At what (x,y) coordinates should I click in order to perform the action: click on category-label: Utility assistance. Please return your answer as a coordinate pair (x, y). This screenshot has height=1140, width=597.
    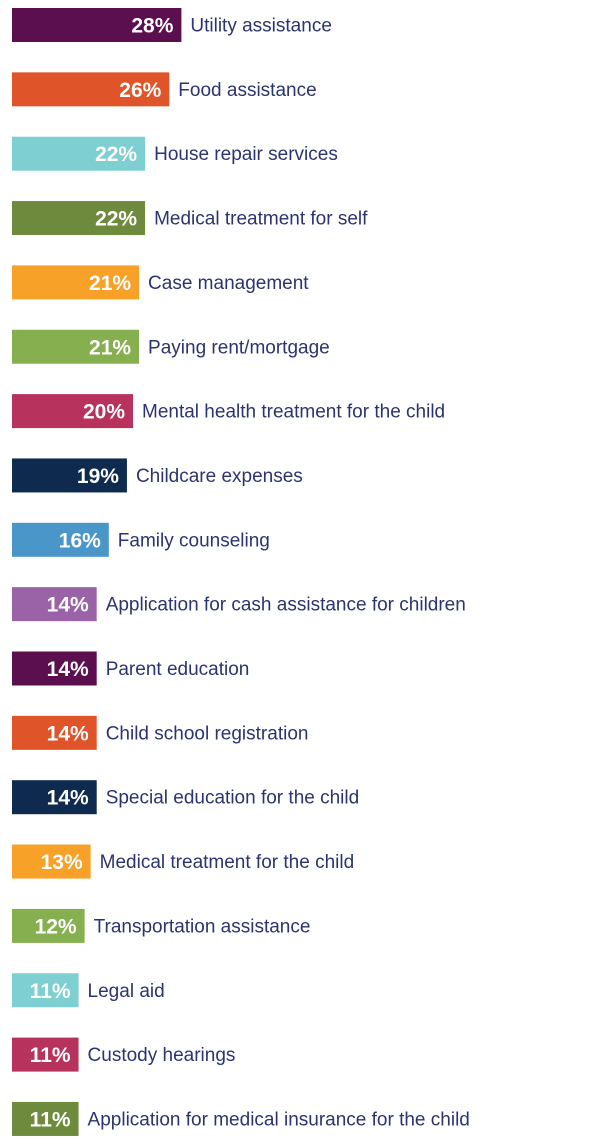
    Looking at the image, I should click on (261, 26).